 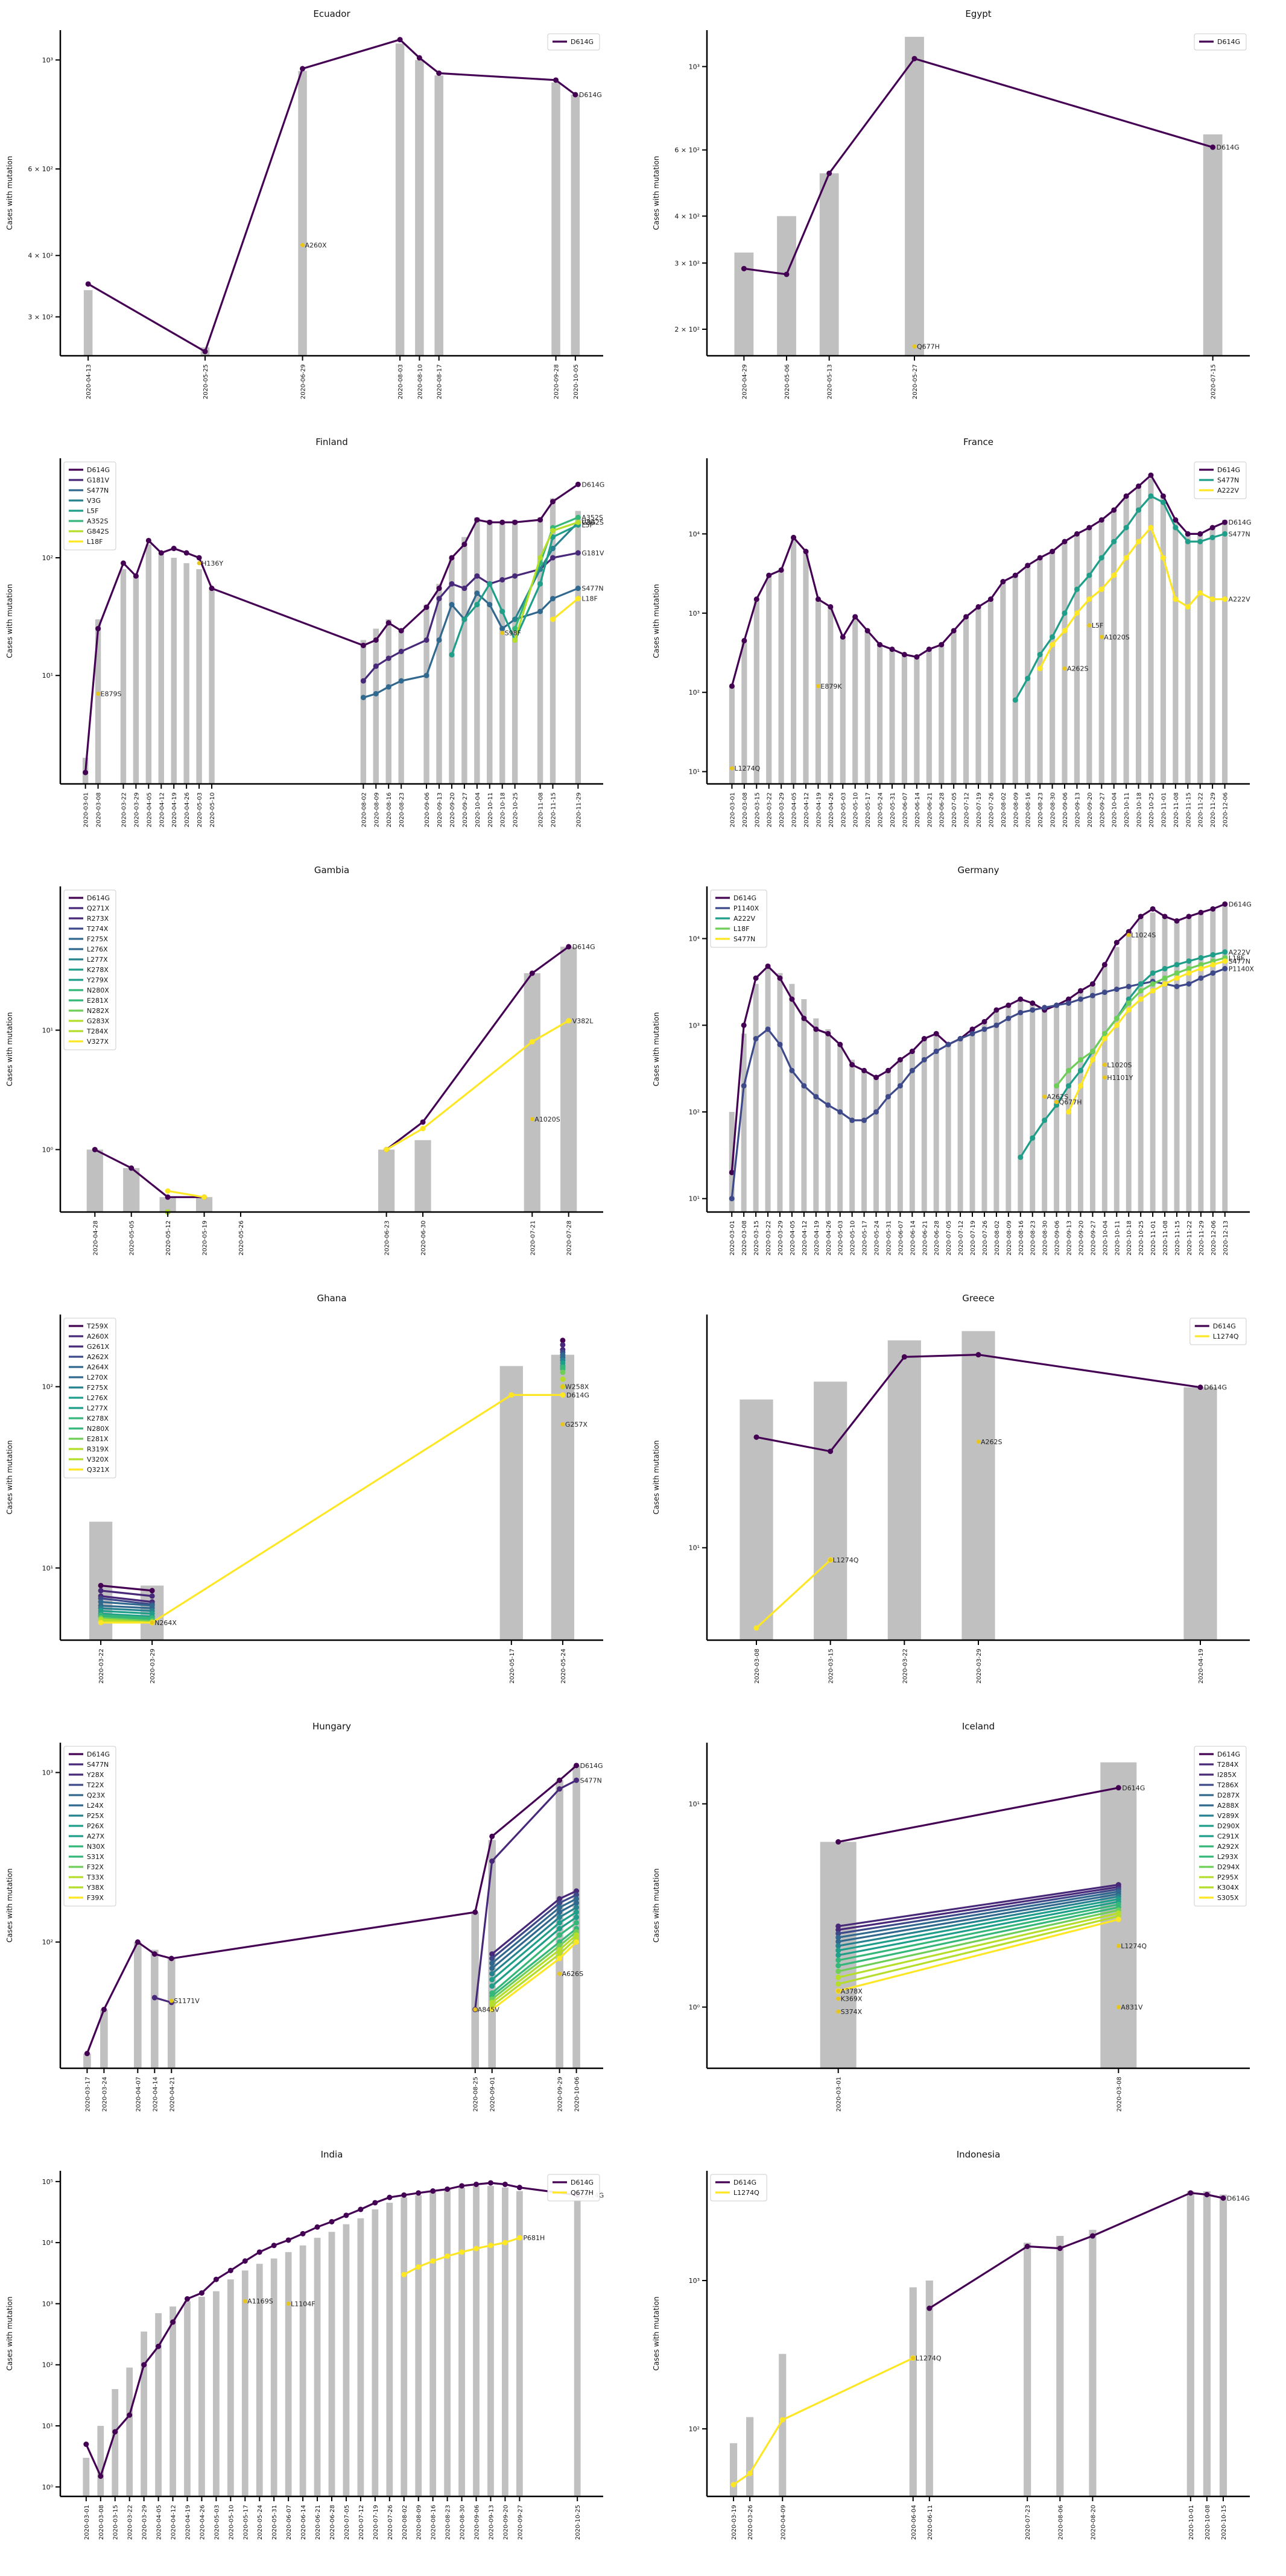 What do you see at coordinates (1093, 2522) in the screenshot?
I see `x-tick-label: 2020-08-20` at bounding box center [1093, 2522].